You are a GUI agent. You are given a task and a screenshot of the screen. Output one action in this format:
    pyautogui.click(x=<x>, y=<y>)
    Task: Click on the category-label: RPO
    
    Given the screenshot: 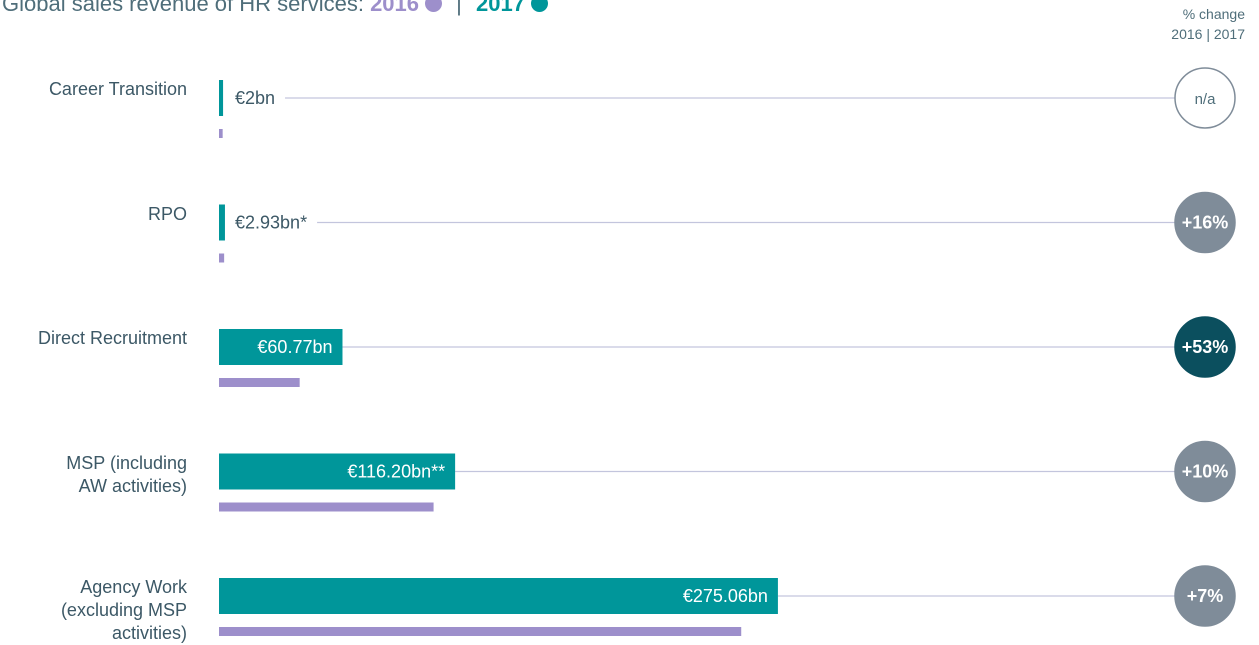 What is the action you would take?
    pyautogui.click(x=167, y=213)
    